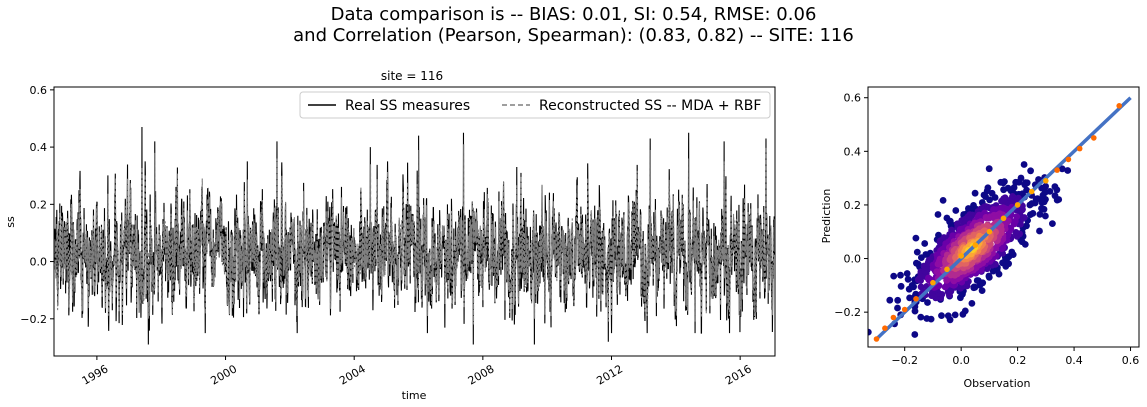 The image size is (1147, 407). Describe the element at coordinates (738, 374) in the screenshot. I see `x-tick-label: 2016` at that location.